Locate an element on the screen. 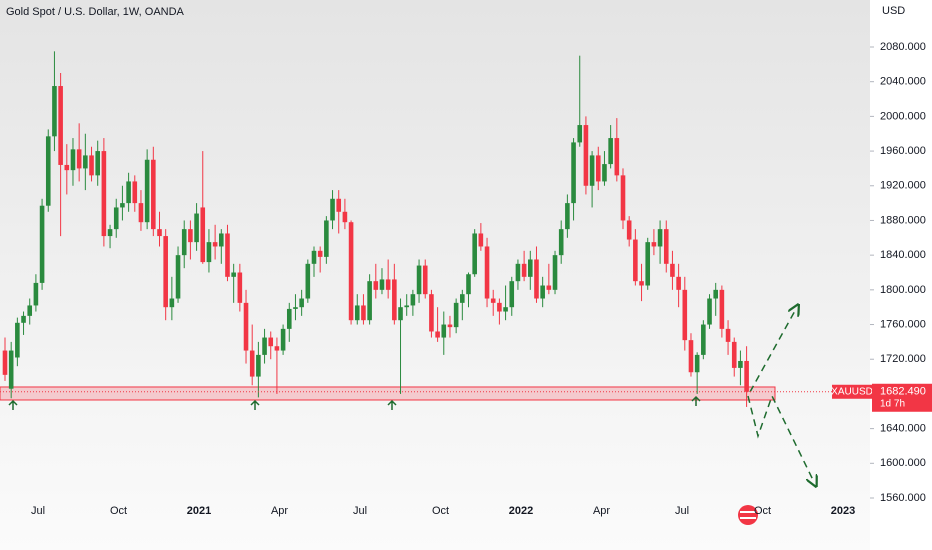  price-axis-background is located at coordinates (901, 275).